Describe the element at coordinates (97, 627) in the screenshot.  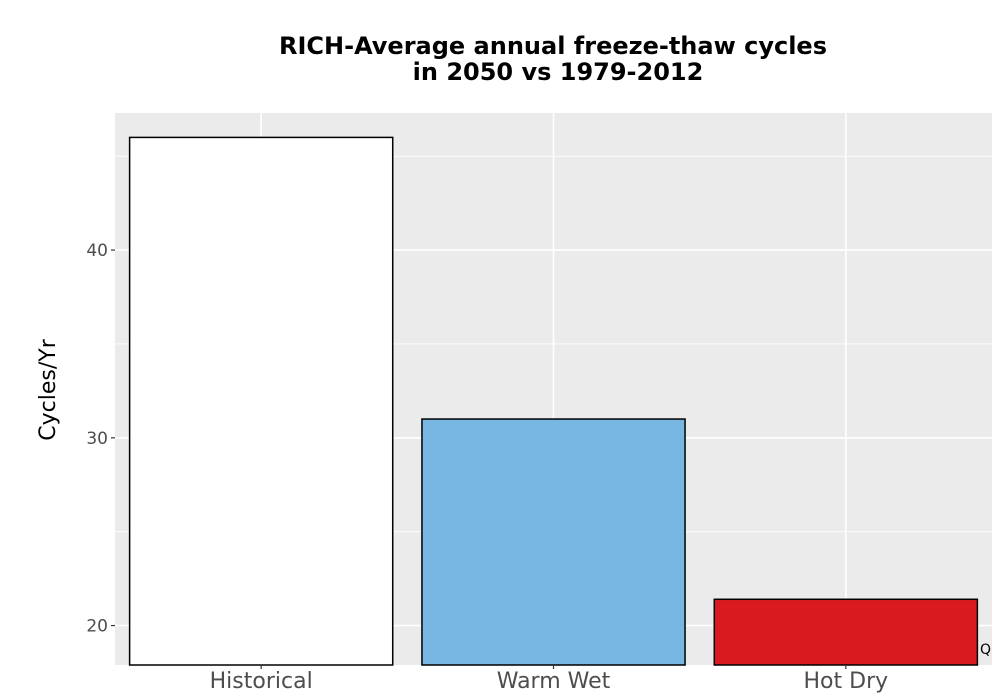
I see `y-tick-label: 20` at that location.